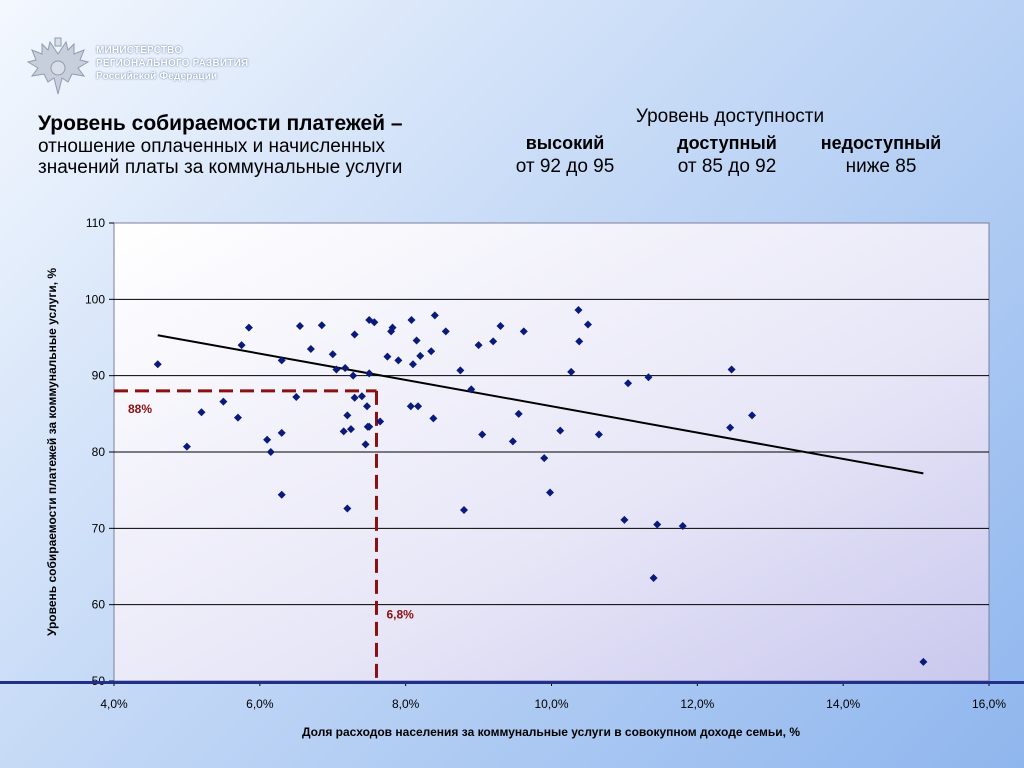 Image resolution: width=1024 pixels, height=768 pixels. I want to click on accessibility-level-low: недоступный ниже 85, so click(881, 156).